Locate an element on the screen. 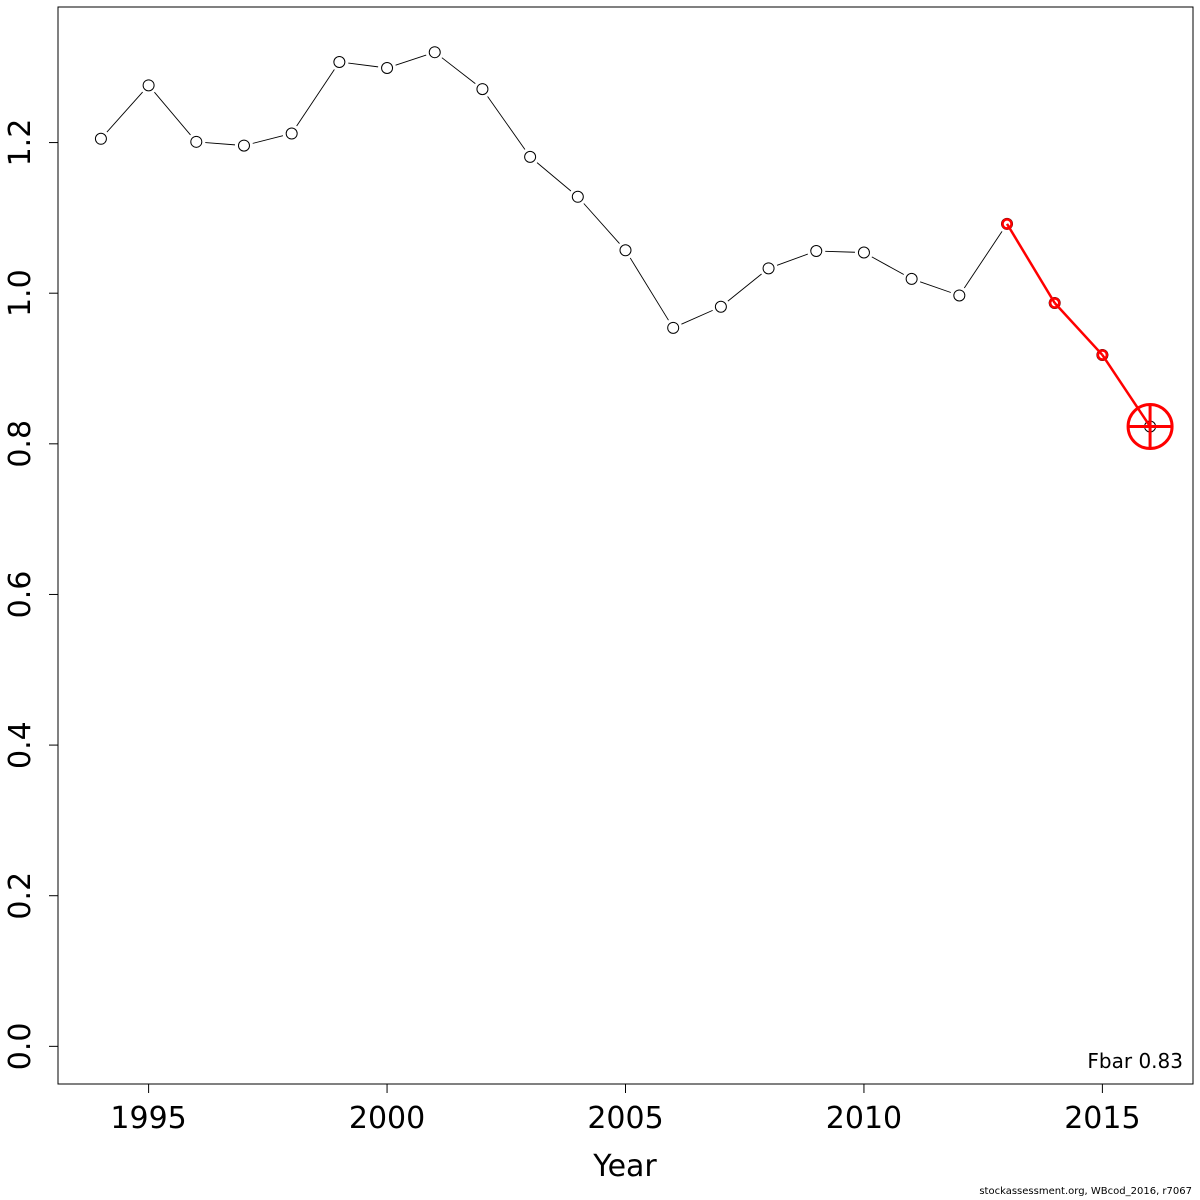 The image size is (1200, 1200). y-tick-label: 1.2 is located at coordinates (20, 143).